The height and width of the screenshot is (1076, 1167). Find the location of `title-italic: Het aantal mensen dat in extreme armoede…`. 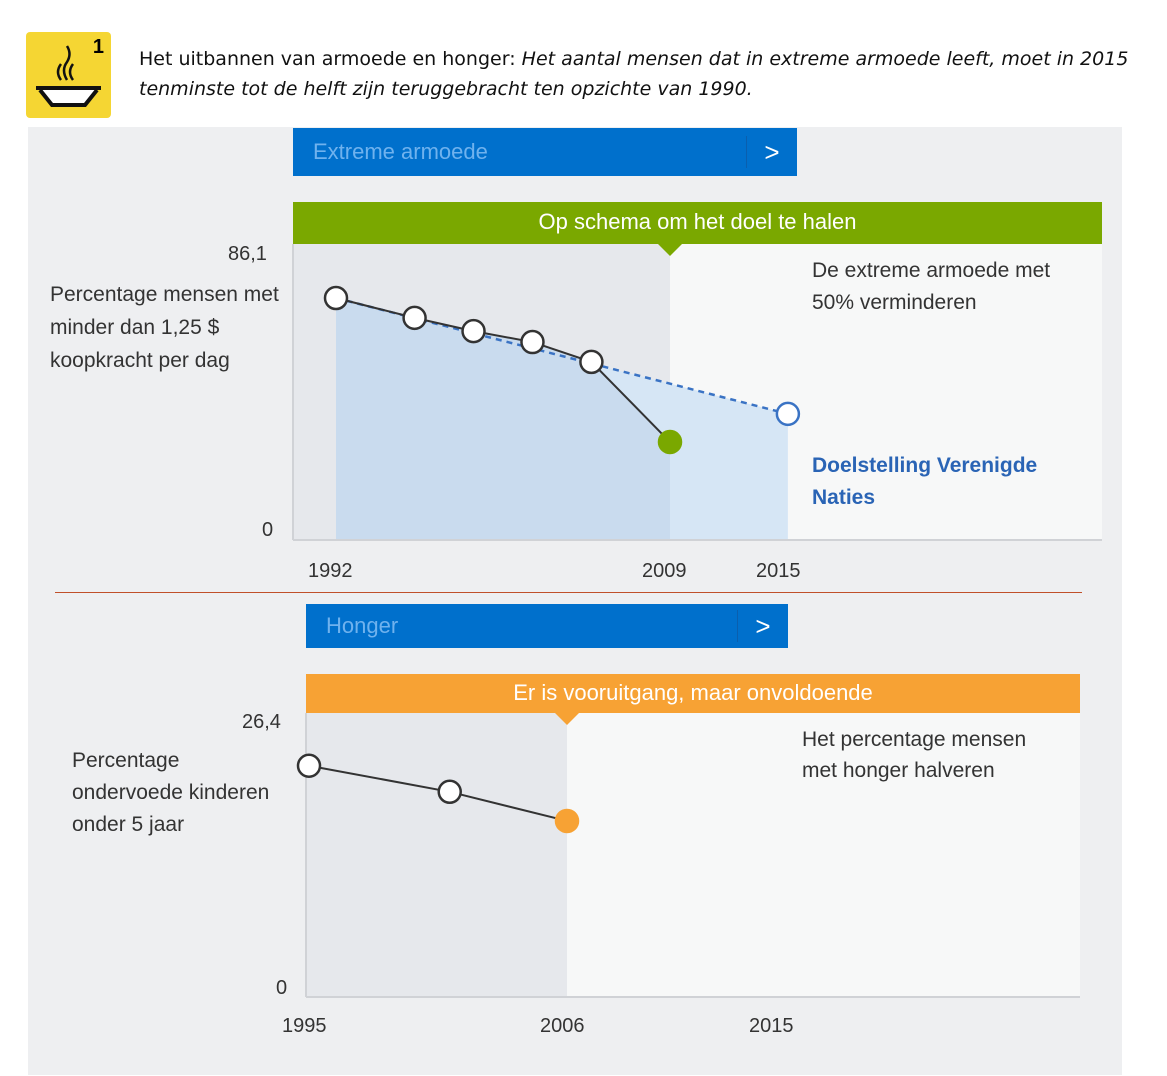

title-italic: Het aantal mensen dat in extreme armoede… is located at coordinates (634, 74).